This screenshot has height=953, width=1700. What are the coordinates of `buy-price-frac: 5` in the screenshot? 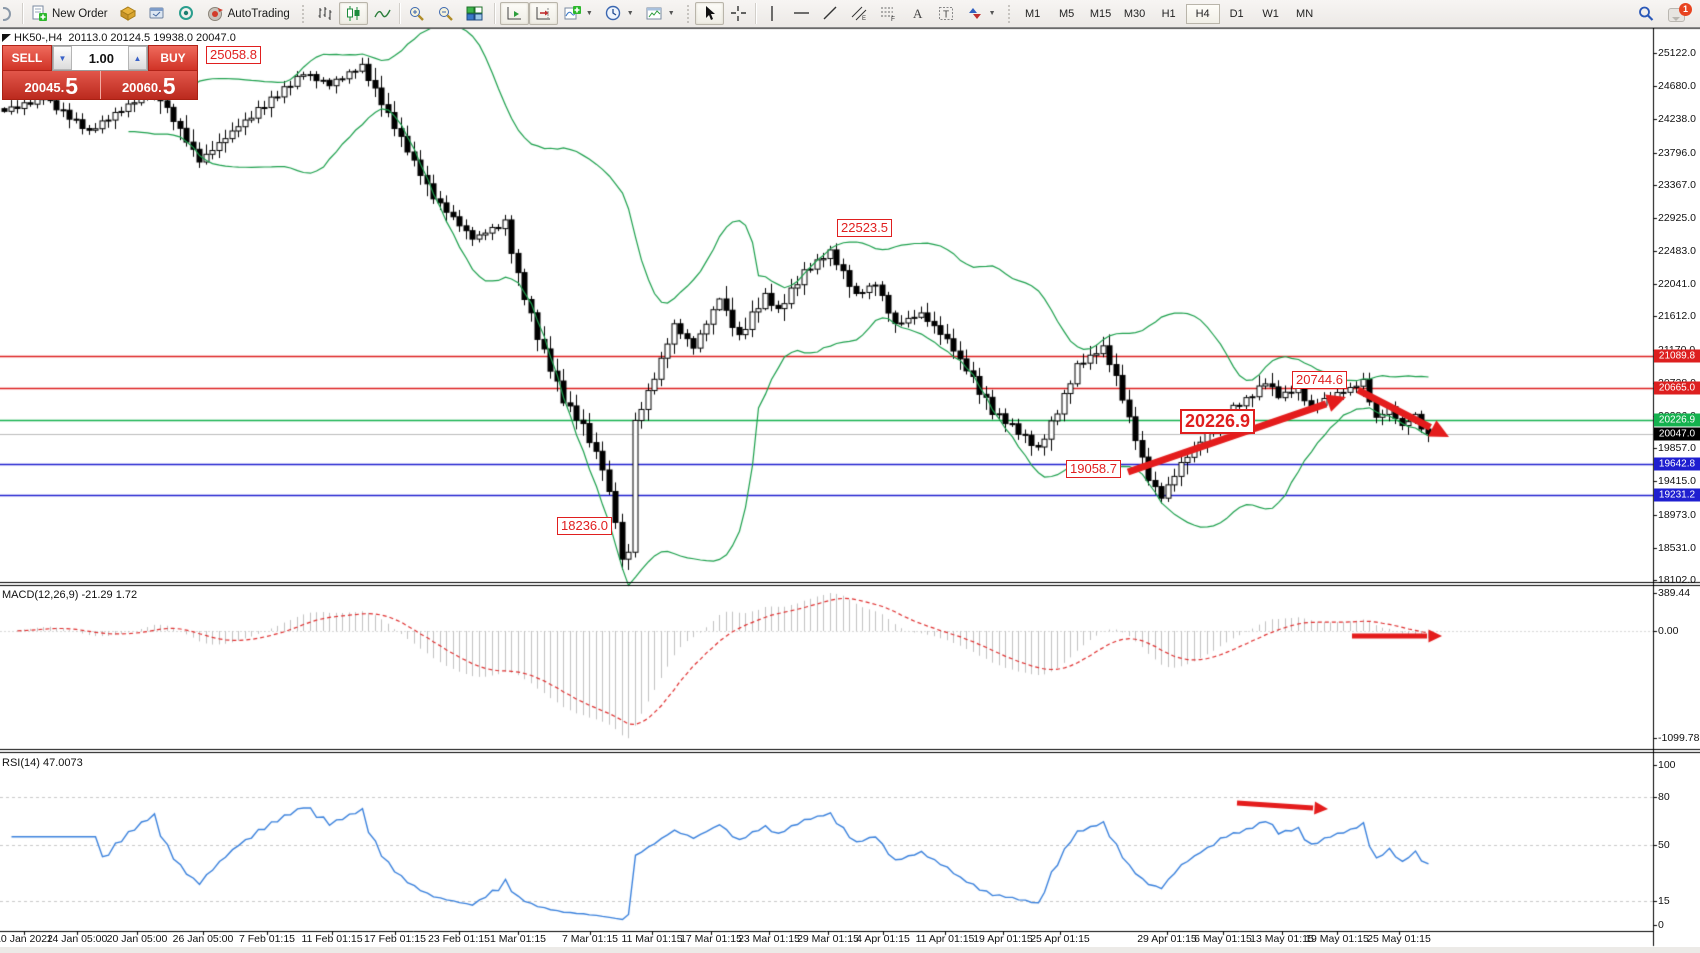 It's located at (169, 86).